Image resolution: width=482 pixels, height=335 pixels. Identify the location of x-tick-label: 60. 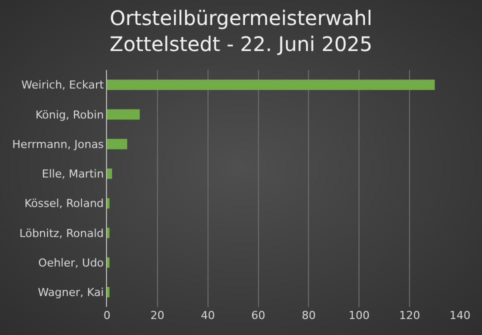
(258, 315).